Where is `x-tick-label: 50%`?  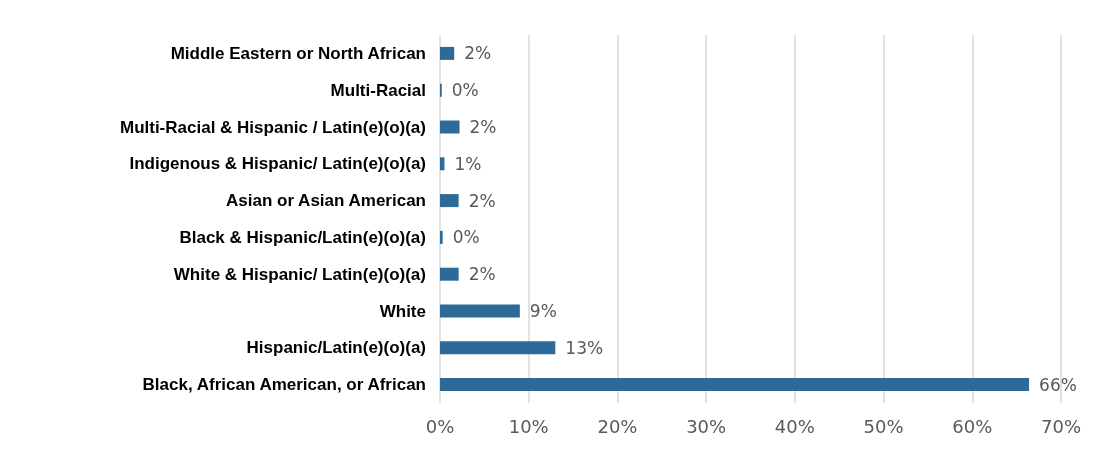 x-tick-label: 50% is located at coordinates (883, 426).